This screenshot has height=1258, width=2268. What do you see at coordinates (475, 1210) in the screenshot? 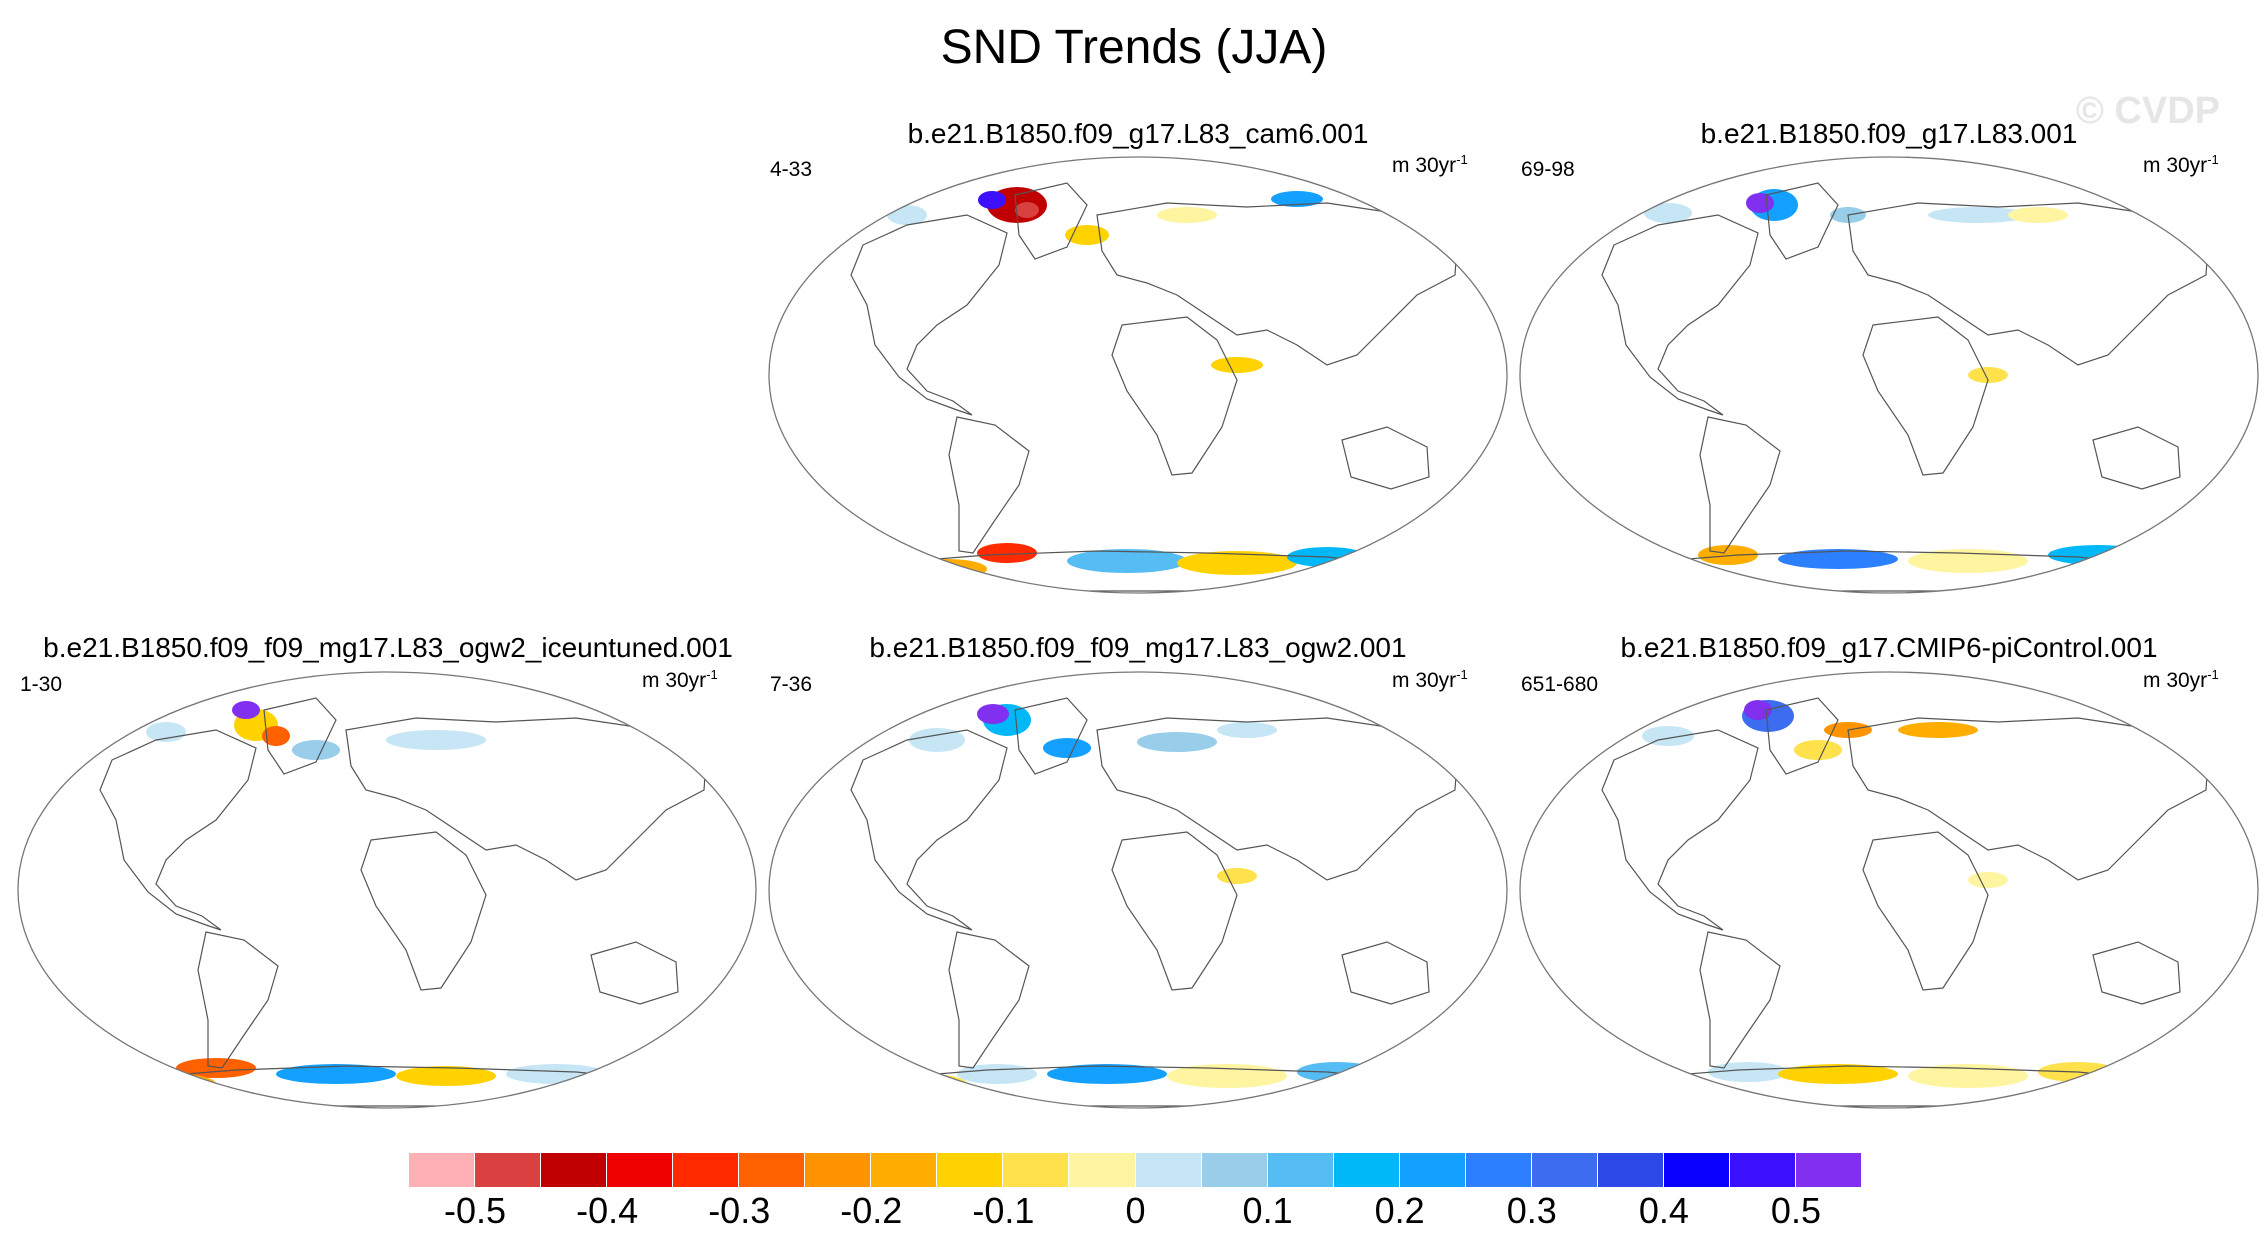
I see `colorbar-tick-label: -0.5` at bounding box center [475, 1210].